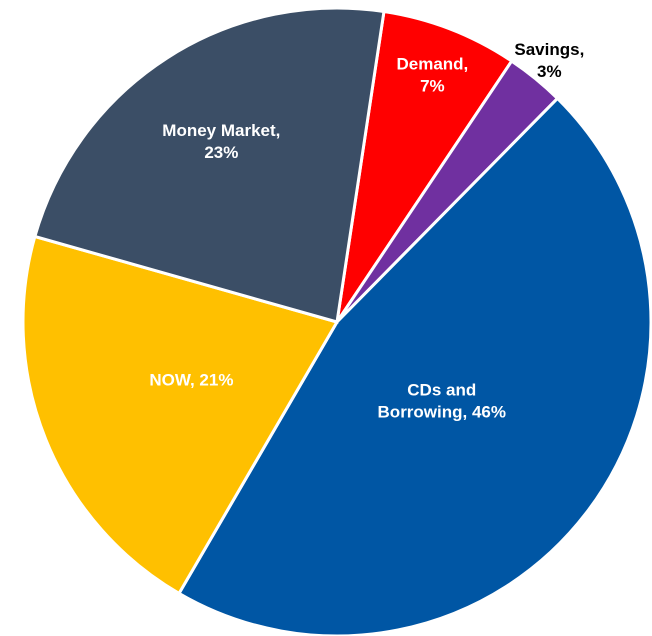  Describe the element at coordinates (424, 166) in the screenshot. I see `pie-slice` at that location.